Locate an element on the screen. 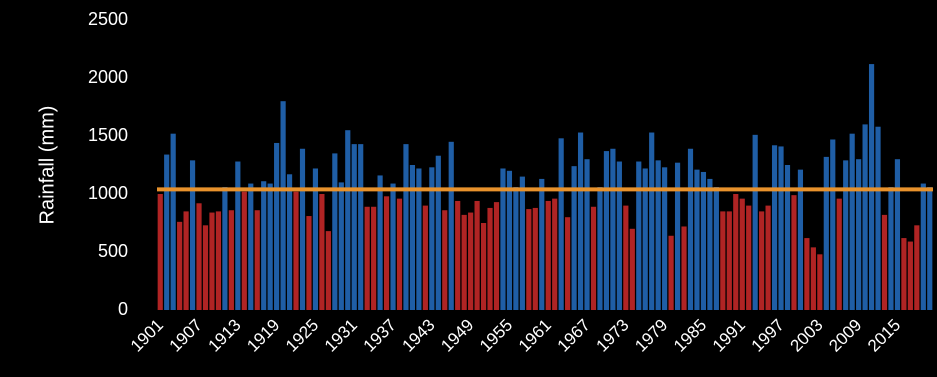 This screenshot has width=937, height=377. y-tick-label: 500 is located at coordinates (113, 251).